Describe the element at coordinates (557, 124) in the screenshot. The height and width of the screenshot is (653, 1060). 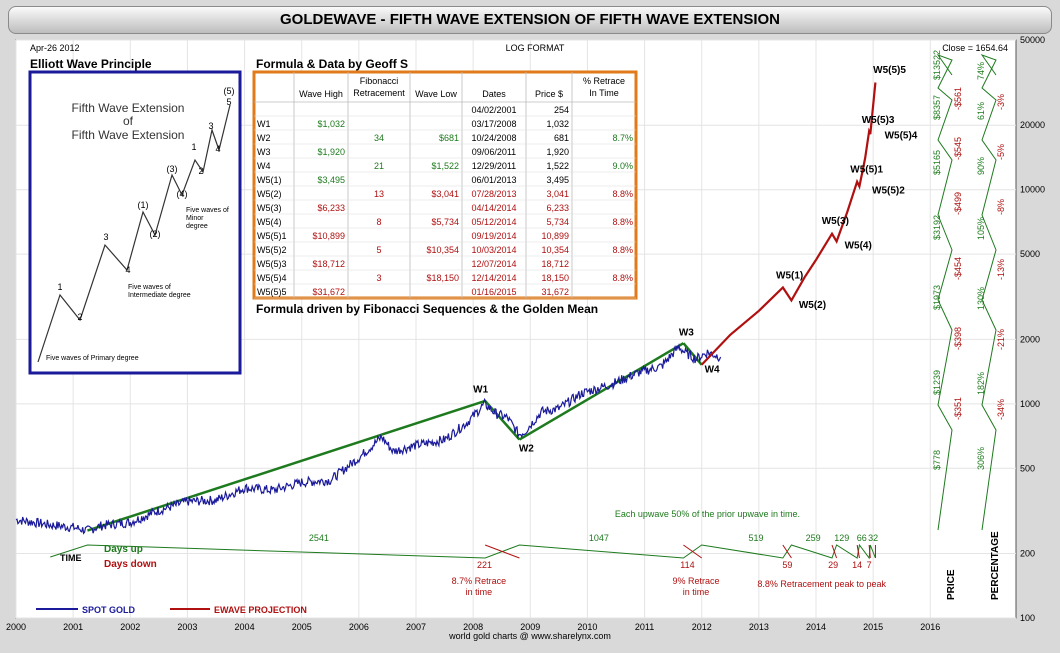
I see `table-cell: 1,032` at that location.